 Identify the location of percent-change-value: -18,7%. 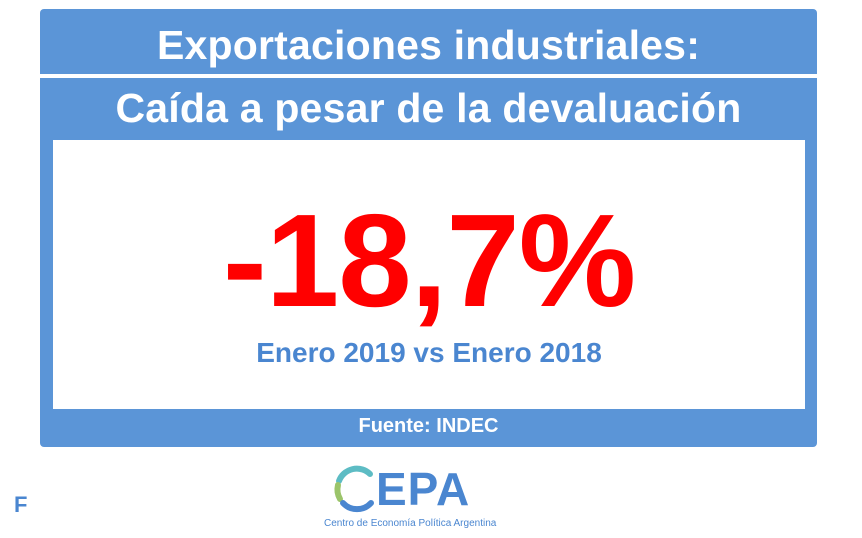
(429, 260).